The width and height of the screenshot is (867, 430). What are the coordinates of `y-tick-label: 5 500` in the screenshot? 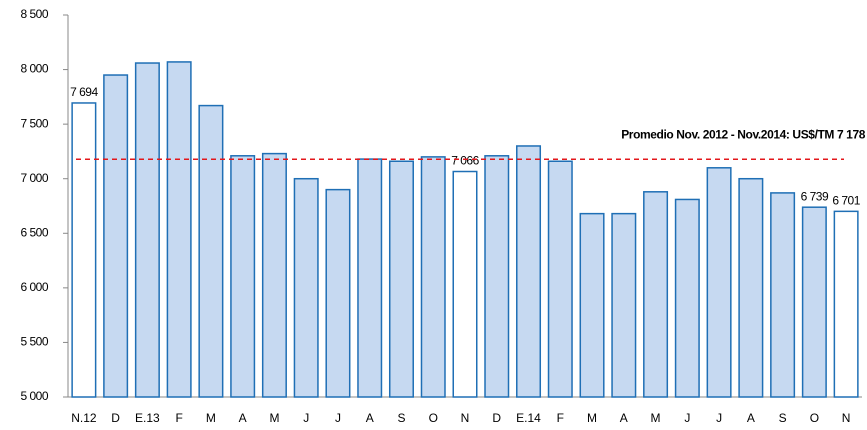 It's located at (34, 342).